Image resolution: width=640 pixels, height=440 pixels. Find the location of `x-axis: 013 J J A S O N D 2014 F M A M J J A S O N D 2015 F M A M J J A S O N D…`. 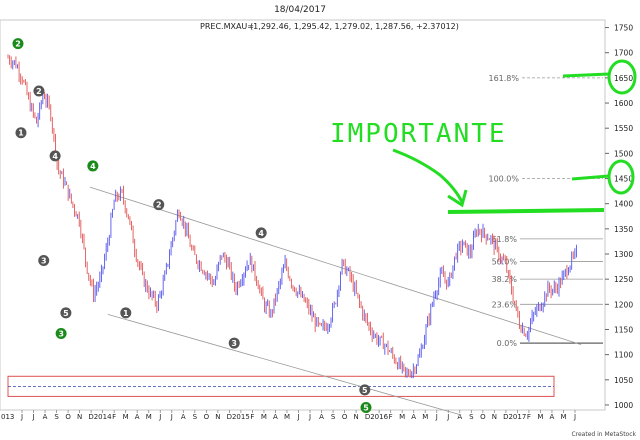

x-axis: 013 J J A S O N D 2014 F M A M J J A S O N D 2015 F M A M J J A S O N D… is located at coordinates (288, 415).